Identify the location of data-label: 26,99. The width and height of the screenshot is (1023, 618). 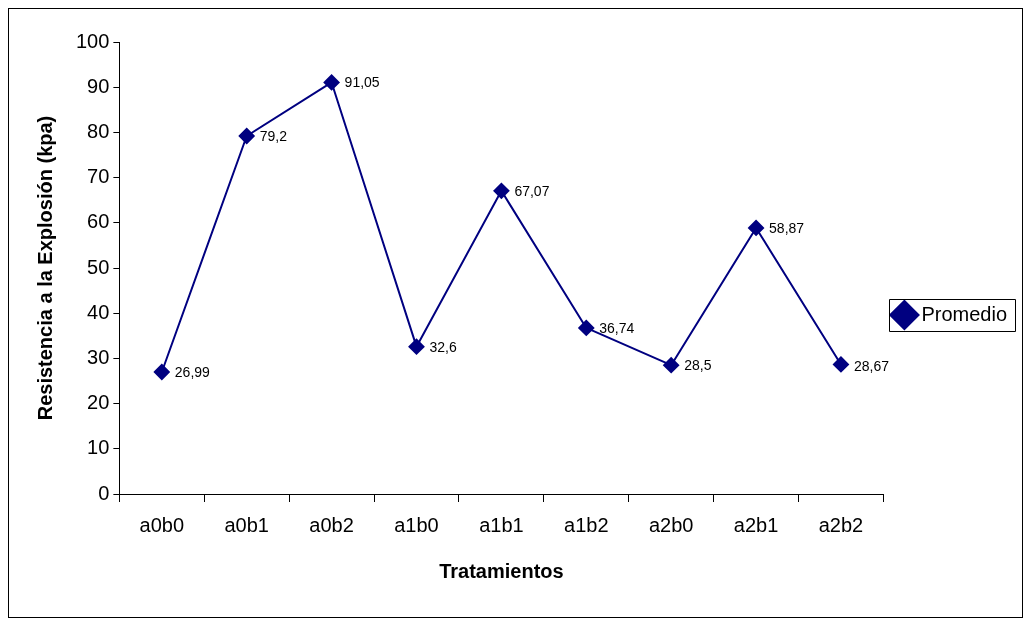
(192, 371).